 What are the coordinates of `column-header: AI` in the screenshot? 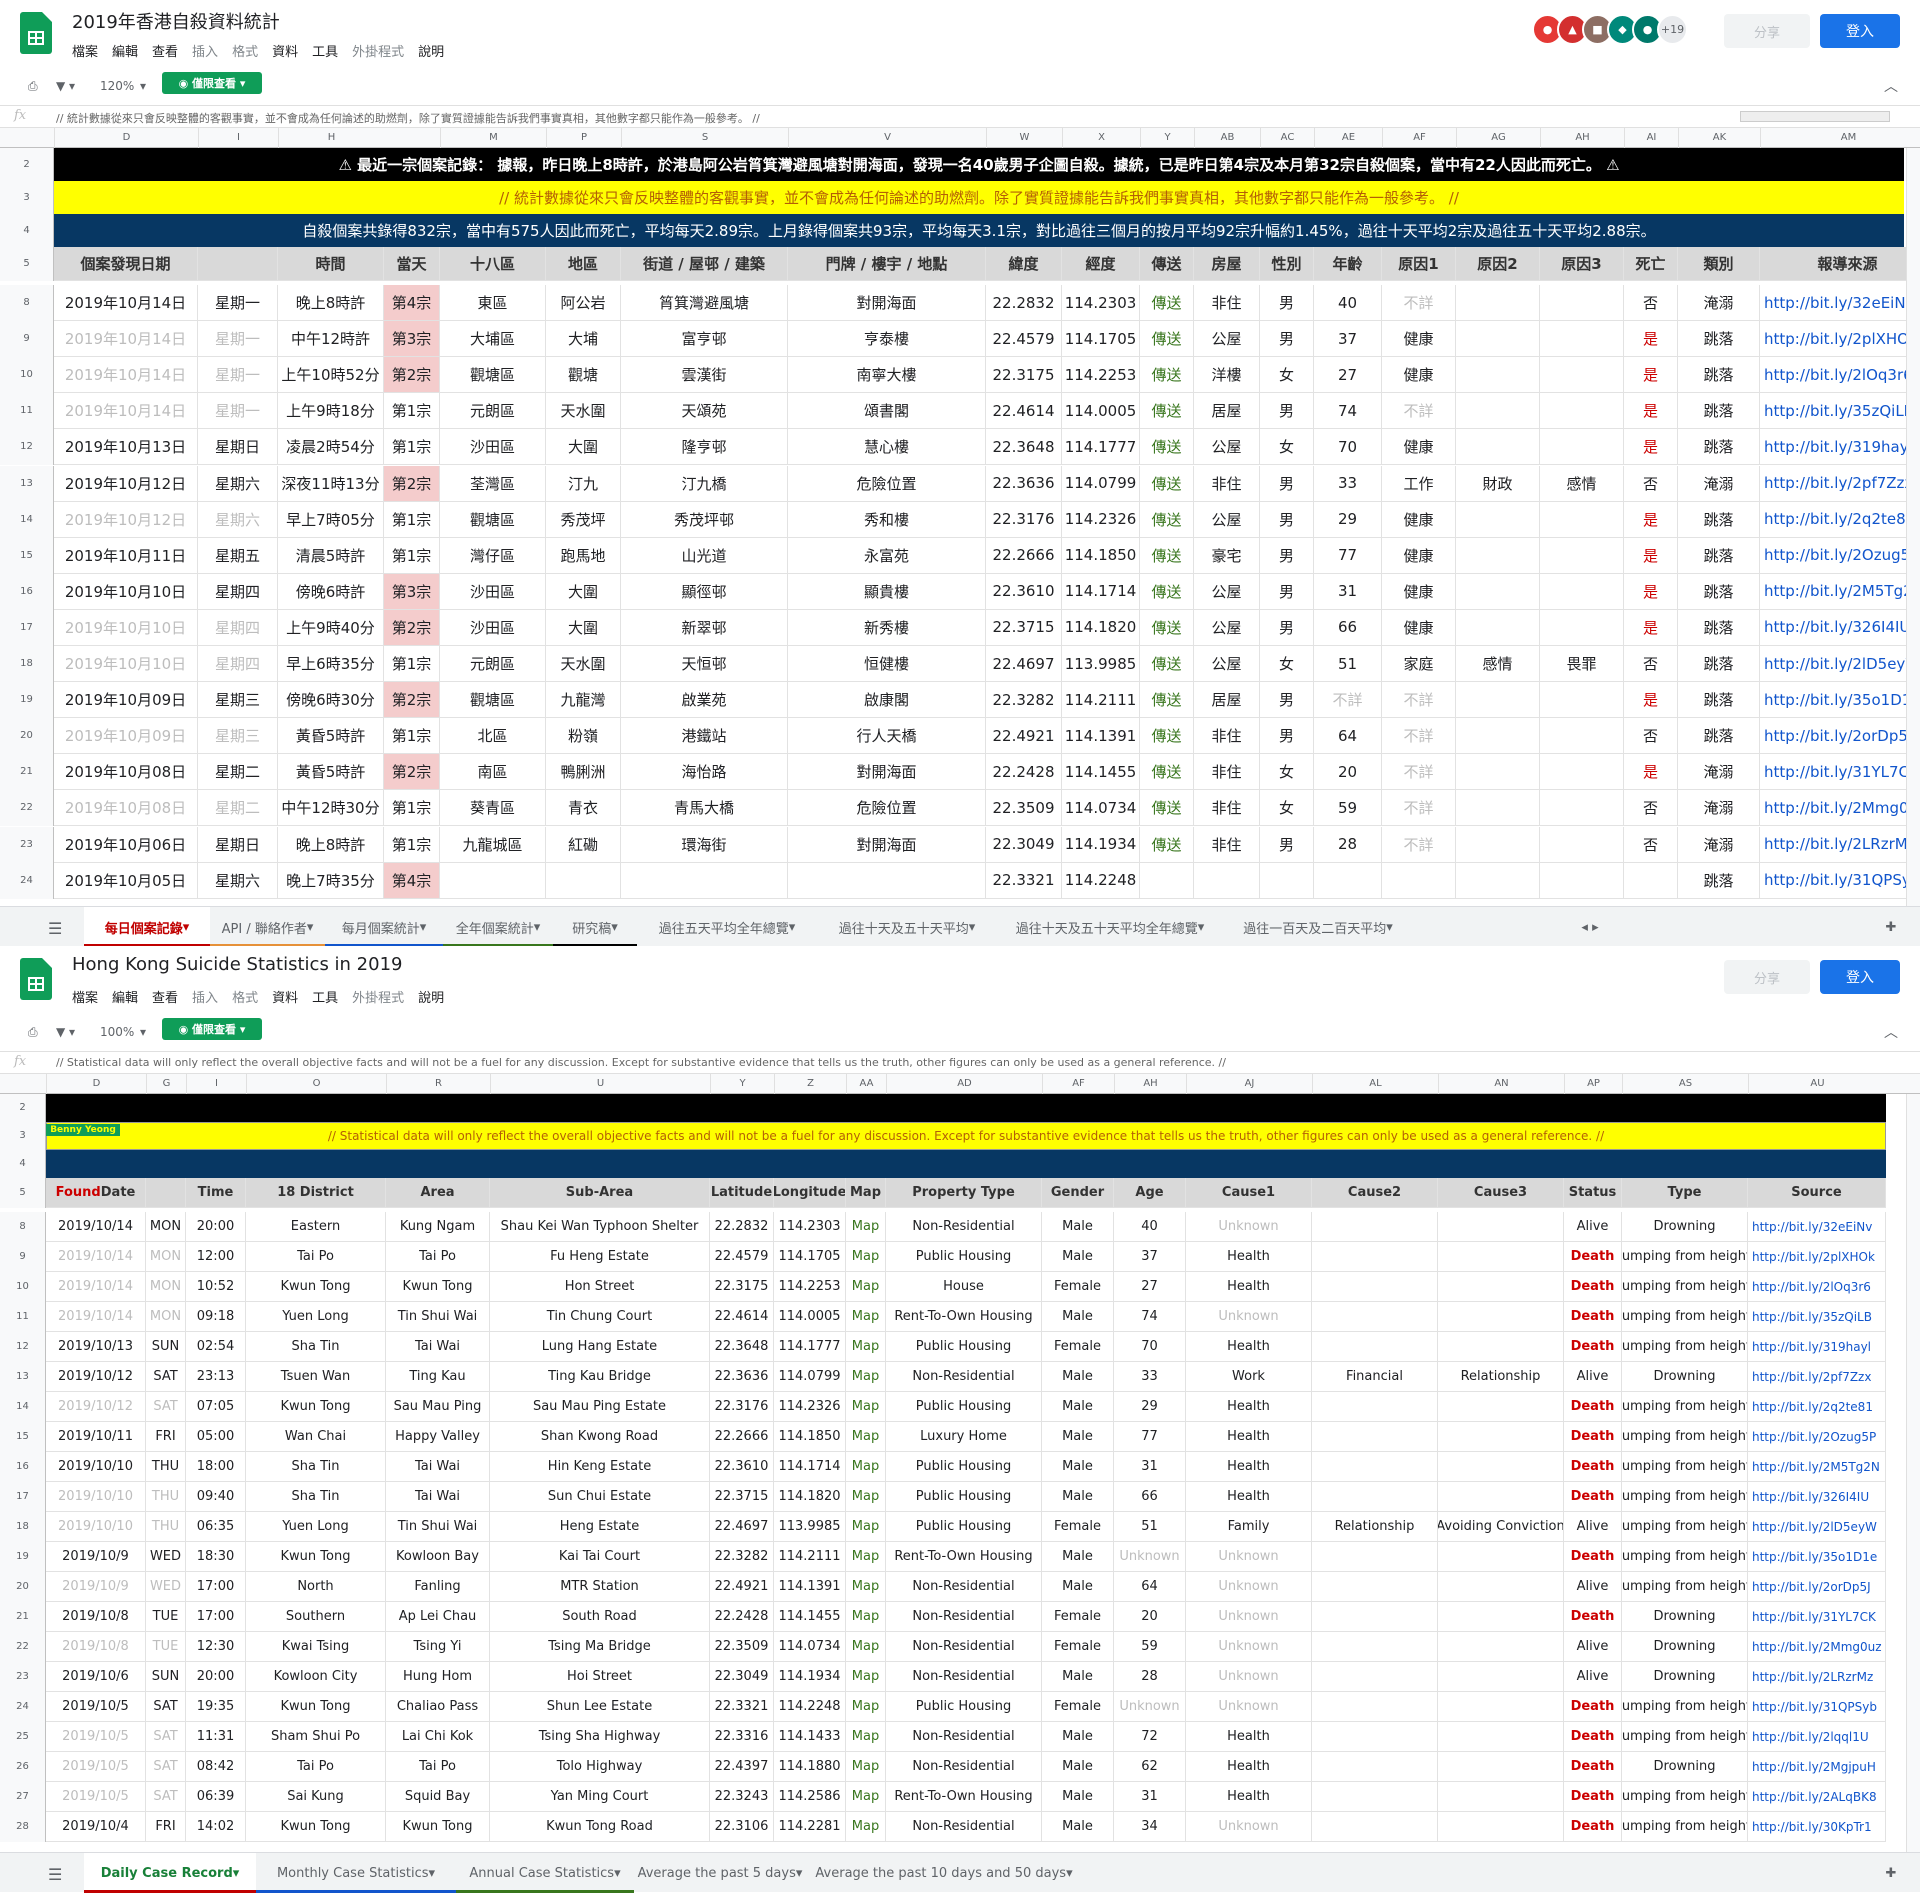 It's located at (1651, 138).